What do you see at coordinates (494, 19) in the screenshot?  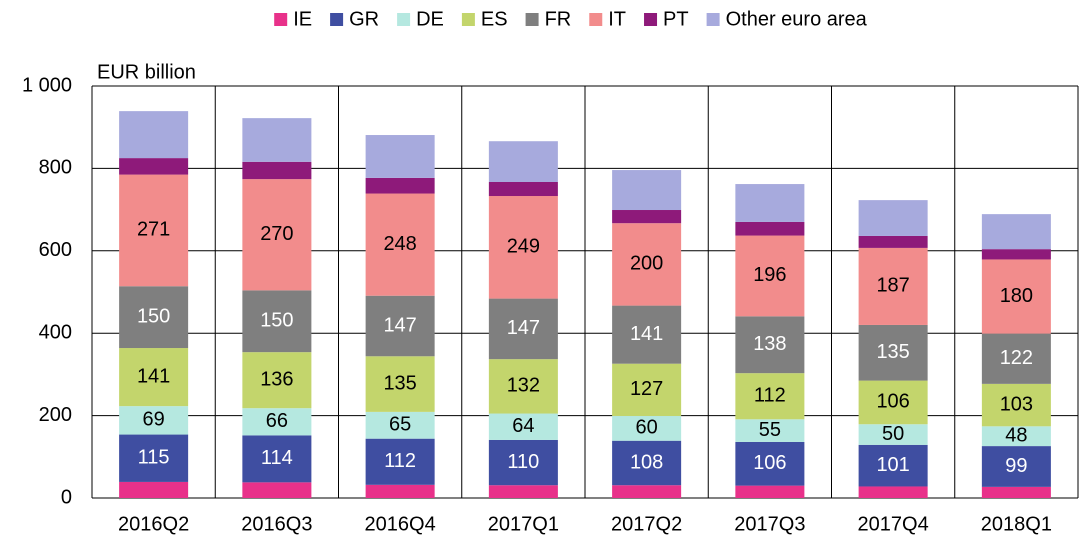 I see `legend-label: ES` at bounding box center [494, 19].